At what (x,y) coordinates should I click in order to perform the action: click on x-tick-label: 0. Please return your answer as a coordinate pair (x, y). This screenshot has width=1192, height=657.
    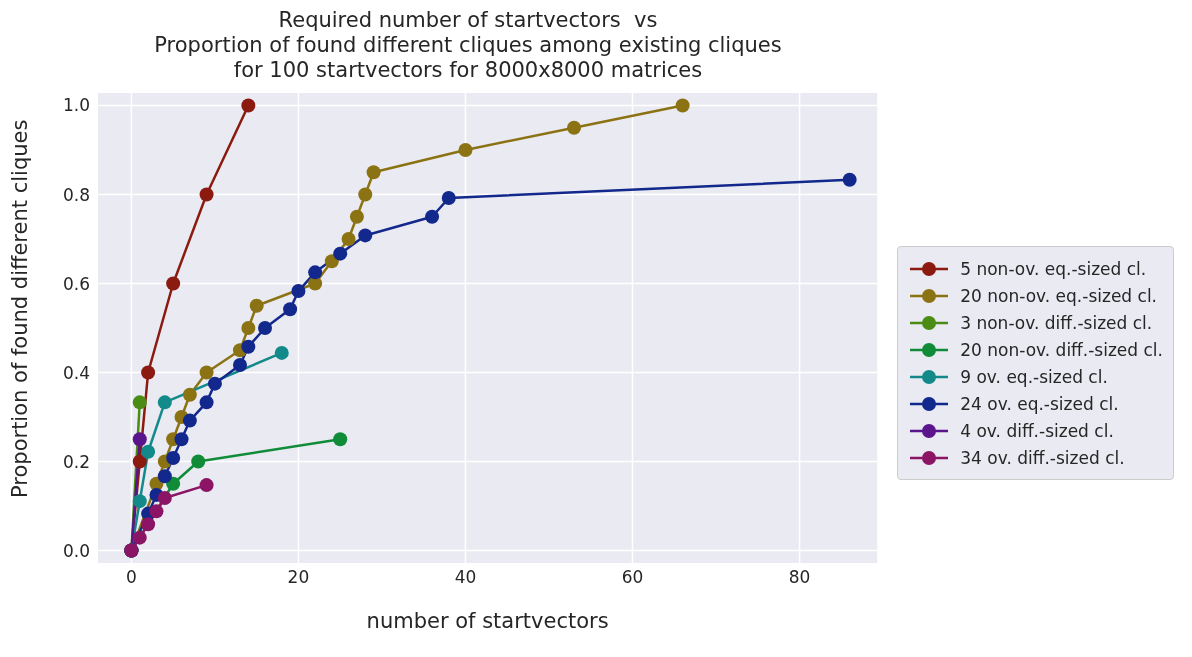
    Looking at the image, I should click on (131, 577).